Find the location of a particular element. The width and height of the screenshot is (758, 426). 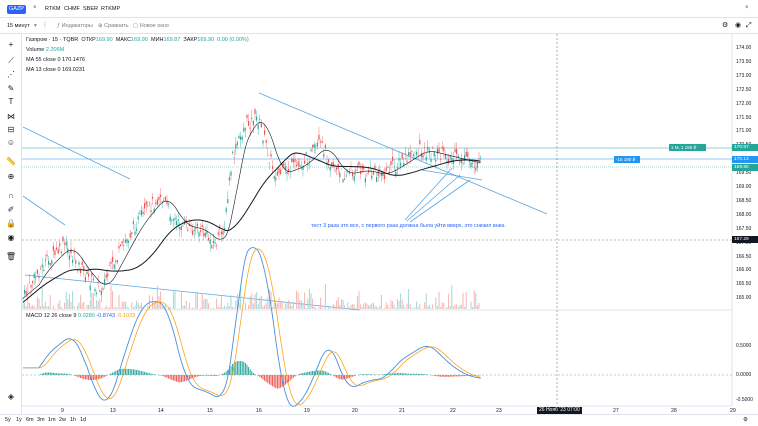

ticker-tab-rtkmp: RTKMP is located at coordinates (111, 9).